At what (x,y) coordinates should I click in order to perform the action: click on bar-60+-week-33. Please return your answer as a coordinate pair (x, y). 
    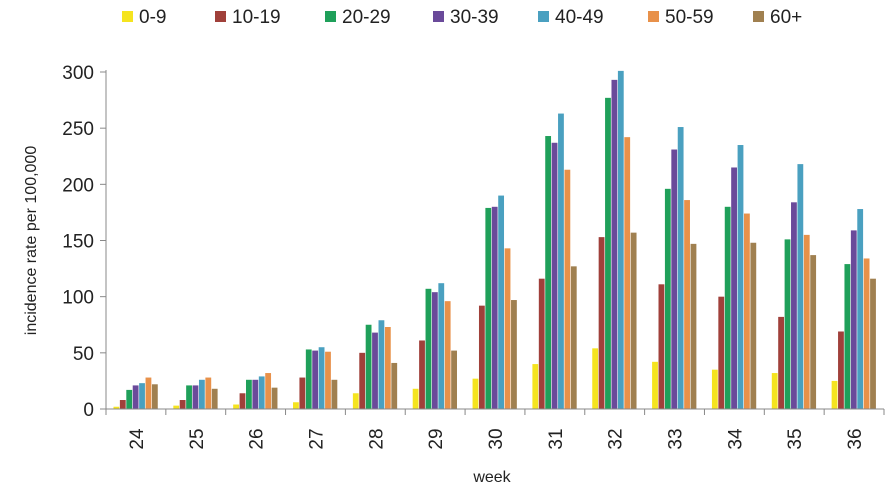
    Looking at the image, I should click on (693, 326).